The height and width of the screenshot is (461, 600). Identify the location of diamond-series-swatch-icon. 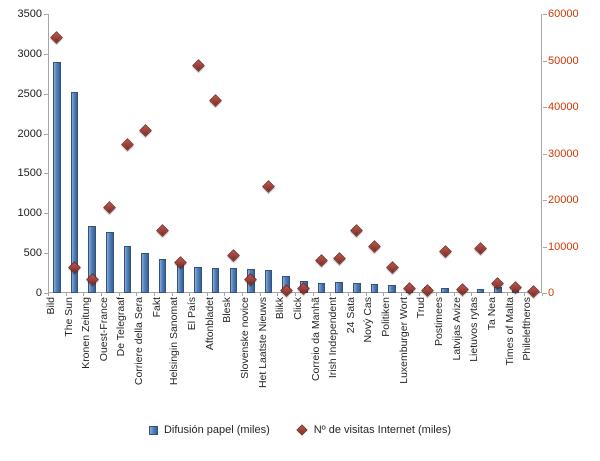
(302, 430).